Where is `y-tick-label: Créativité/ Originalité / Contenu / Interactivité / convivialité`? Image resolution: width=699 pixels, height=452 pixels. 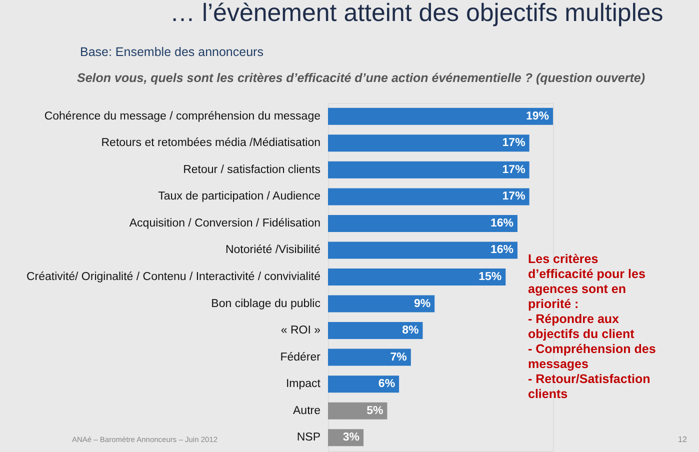
y-tick-label: Créativité/ Originalité / Contenu / Interactivité / convivialité is located at coordinates (173, 277).